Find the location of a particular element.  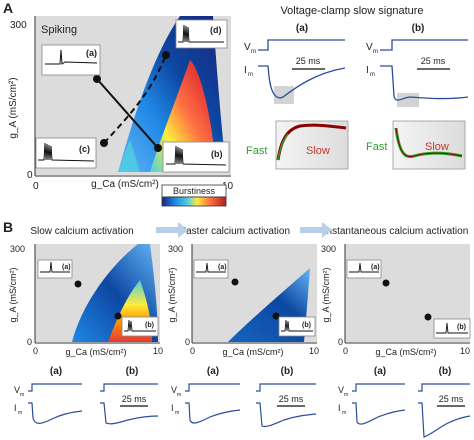

panel-a-letter: A is located at coordinates (8, 8).